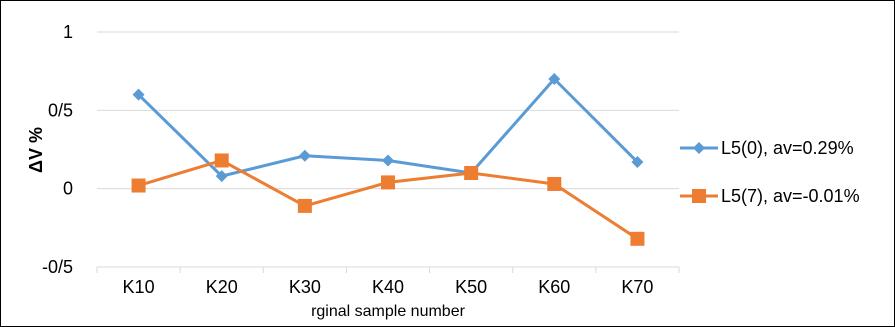  What do you see at coordinates (637, 287) in the screenshot?
I see `x-tick-label: K70` at bounding box center [637, 287].